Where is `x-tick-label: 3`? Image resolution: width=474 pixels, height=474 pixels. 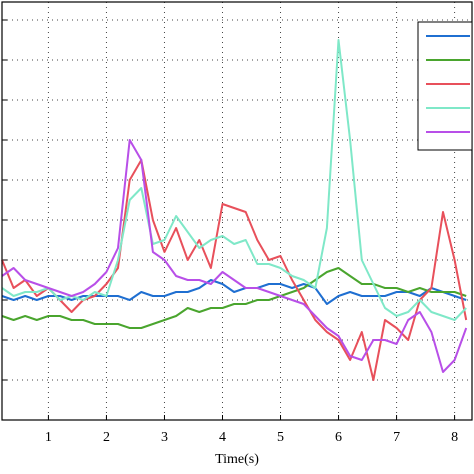 x-tick-label: 3 is located at coordinates (164, 437).